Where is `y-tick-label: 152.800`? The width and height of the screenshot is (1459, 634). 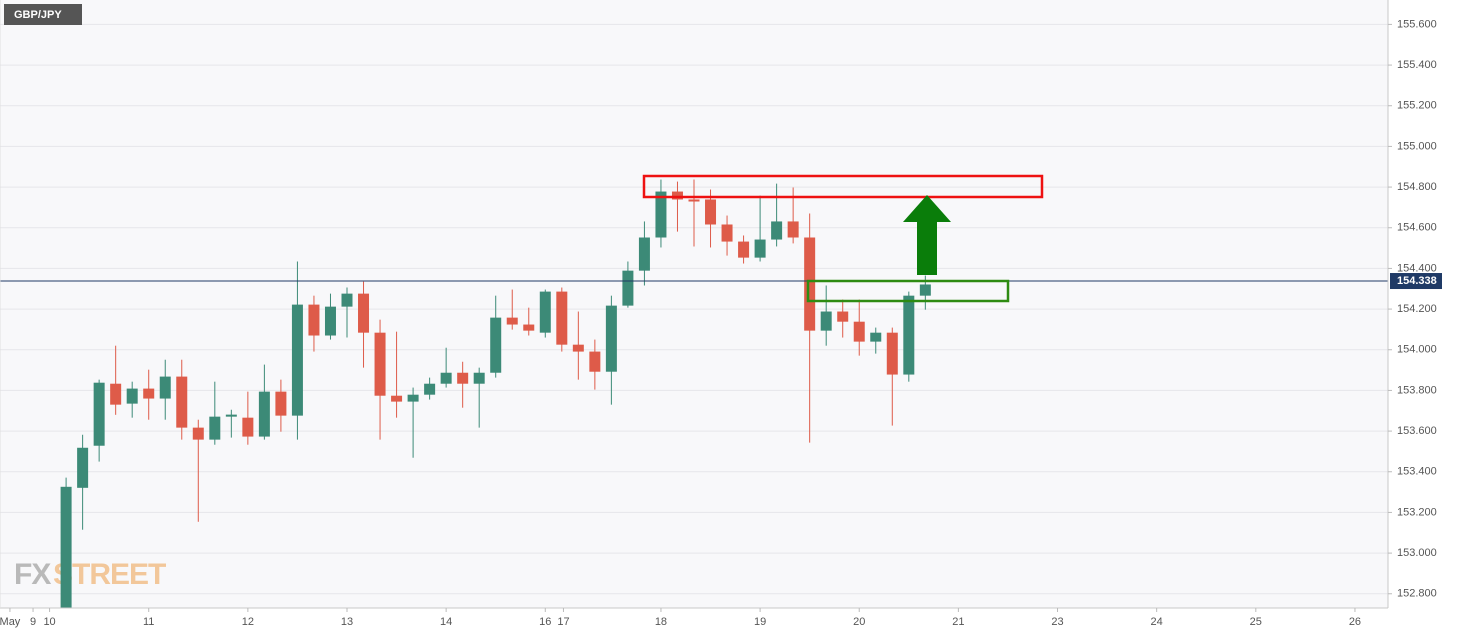 y-tick-label: 152.800 is located at coordinates (1417, 594).